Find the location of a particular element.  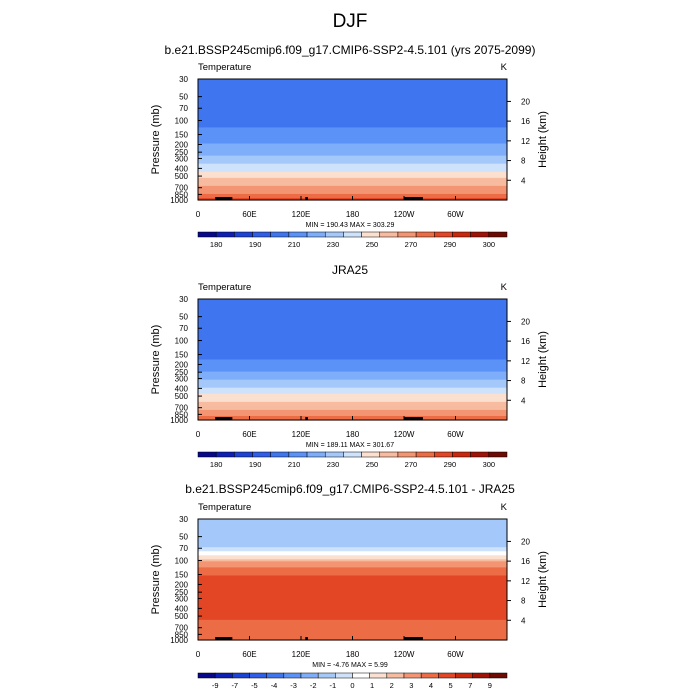

x-tick-label: 120E is located at coordinates (301, 654).